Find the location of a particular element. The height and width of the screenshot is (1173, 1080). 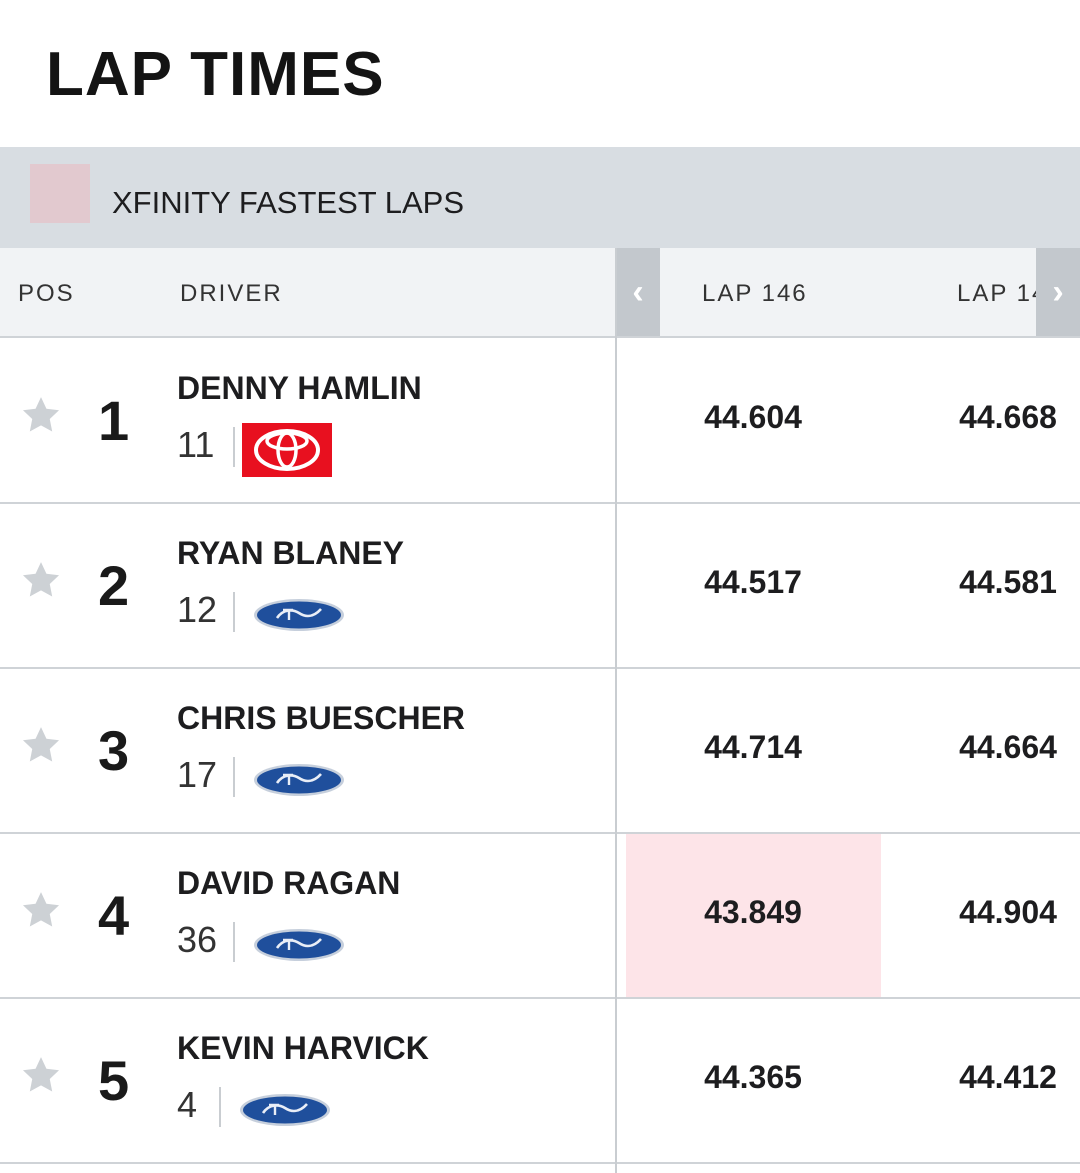

chevron-right-icon: › is located at coordinates (1058, 291).